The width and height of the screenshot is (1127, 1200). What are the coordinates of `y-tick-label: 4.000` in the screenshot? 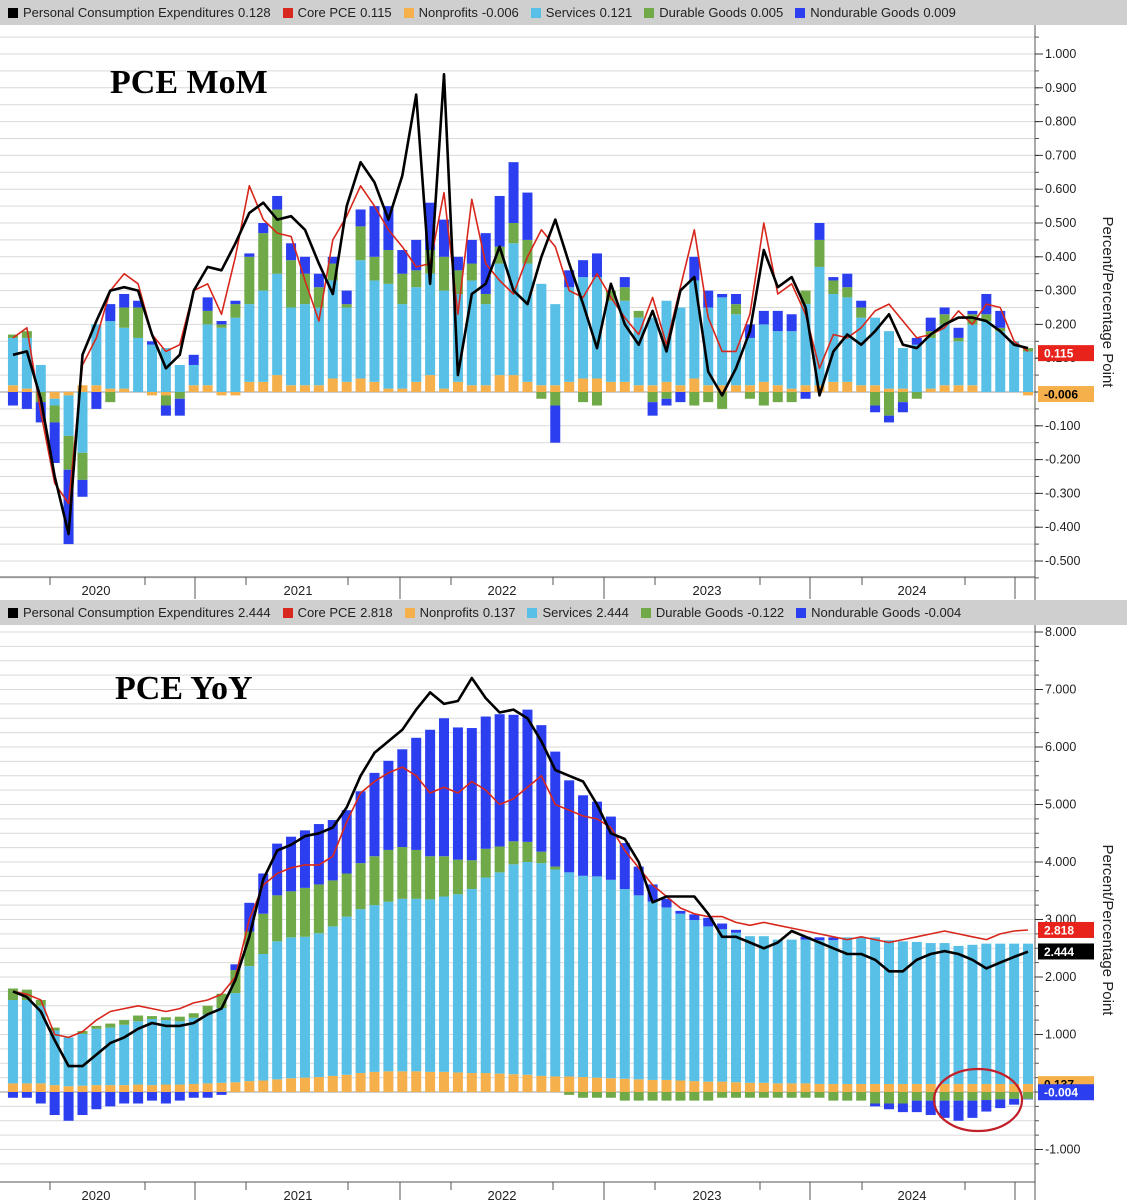 It's located at (1060, 862).